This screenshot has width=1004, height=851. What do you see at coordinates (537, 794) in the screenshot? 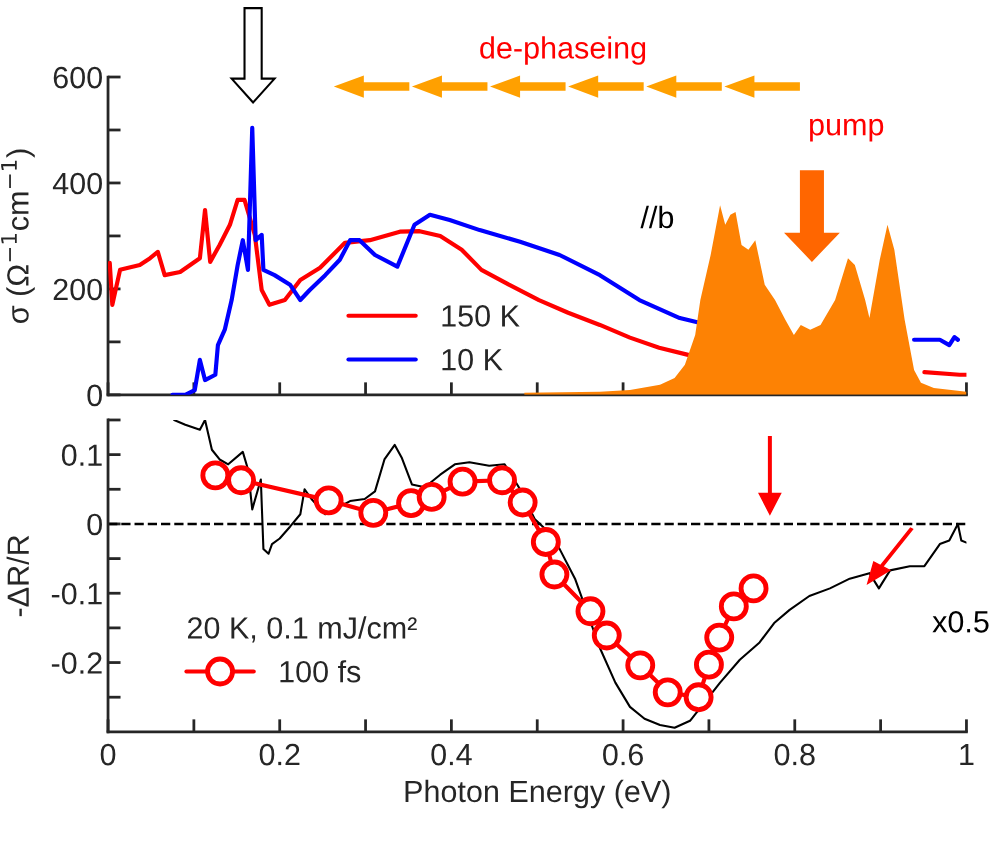
I see `x-axis-title: Photon Energy (eV)` at bounding box center [537, 794].